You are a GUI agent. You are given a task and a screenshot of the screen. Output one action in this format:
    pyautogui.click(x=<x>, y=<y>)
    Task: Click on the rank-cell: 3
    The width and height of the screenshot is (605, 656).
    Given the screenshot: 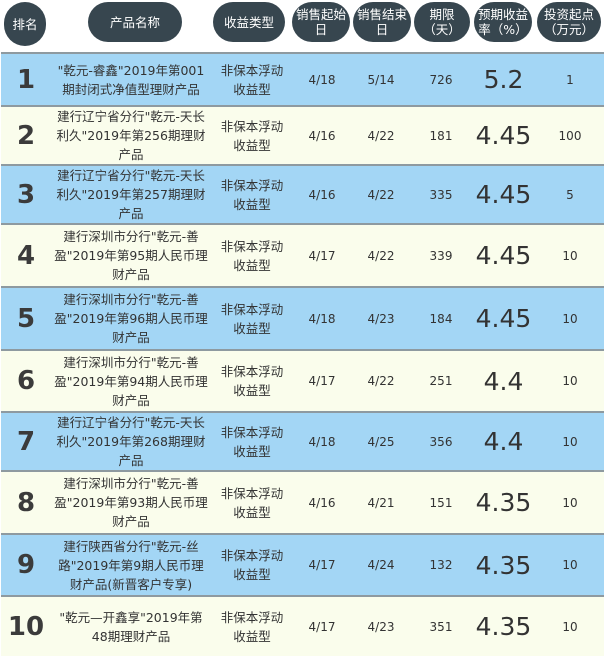 What is the action you would take?
    pyautogui.click(x=26, y=194)
    